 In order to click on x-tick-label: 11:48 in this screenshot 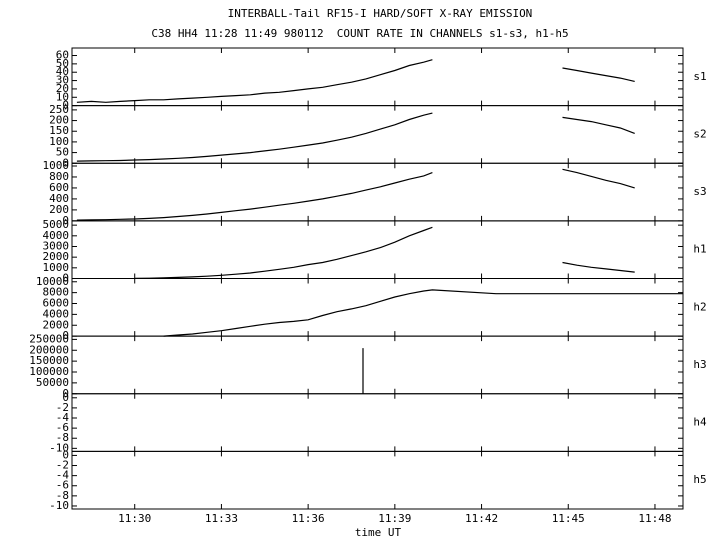, I will do `click(654, 518)`.